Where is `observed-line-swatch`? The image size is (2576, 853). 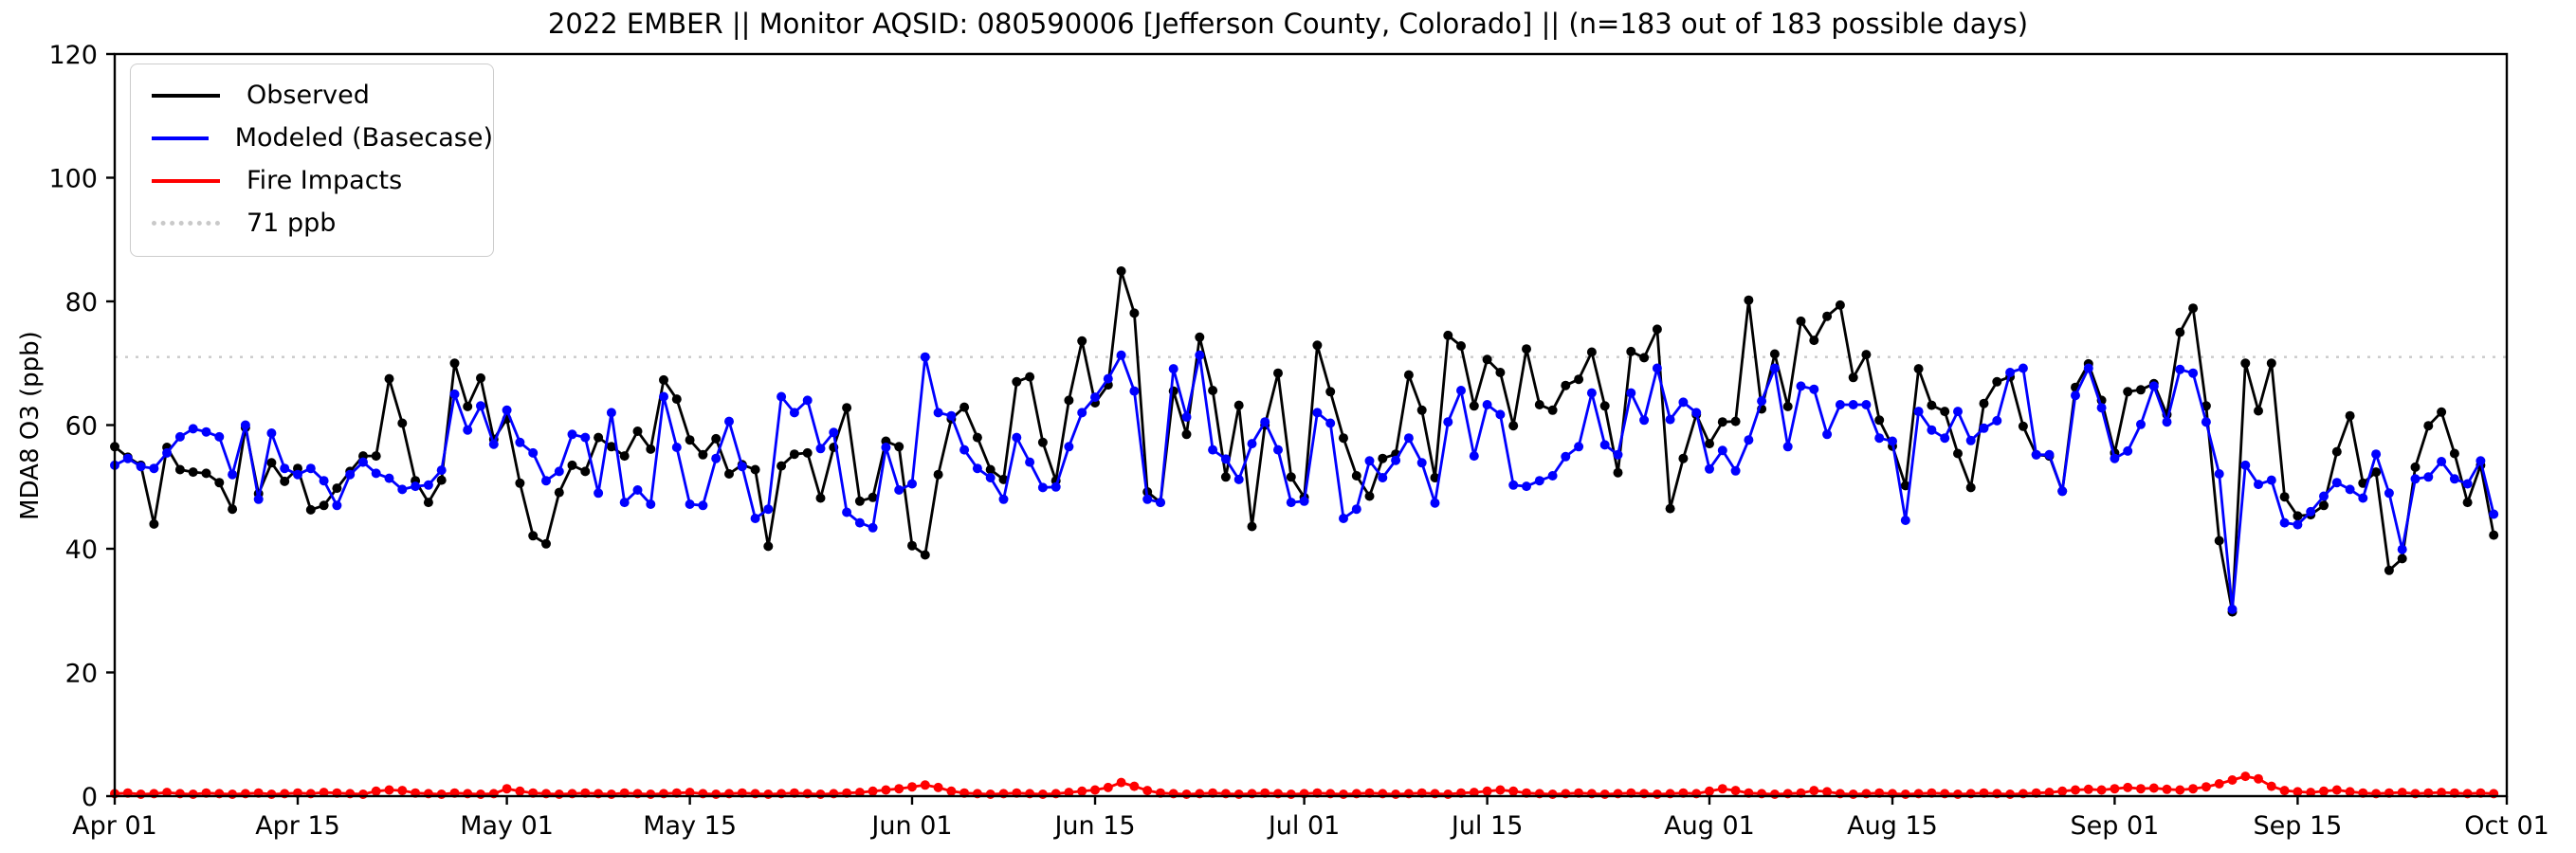 observed-line-swatch is located at coordinates (186, 95).